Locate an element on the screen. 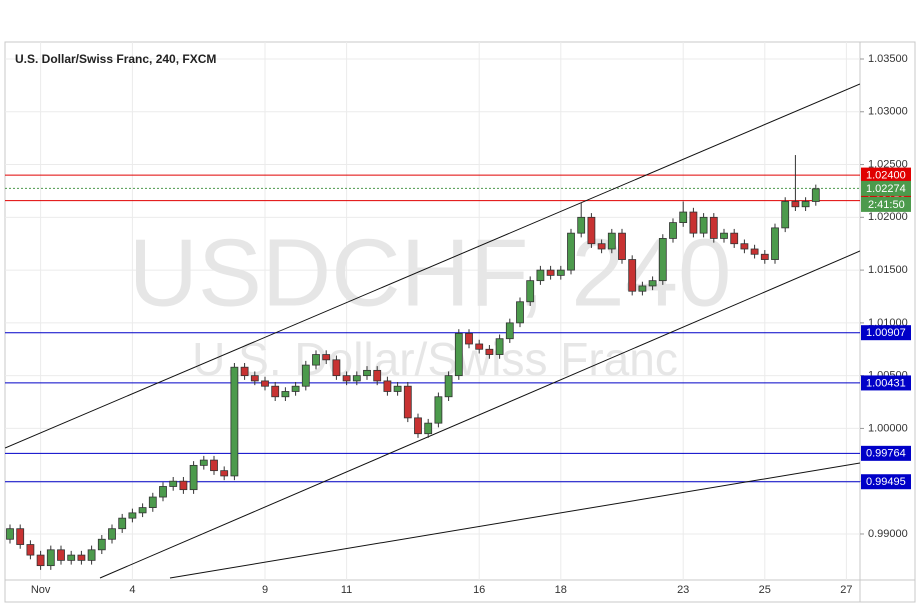 The image size is (921, 612). level-label: 0.99495 is located at coordinates (886, 482).